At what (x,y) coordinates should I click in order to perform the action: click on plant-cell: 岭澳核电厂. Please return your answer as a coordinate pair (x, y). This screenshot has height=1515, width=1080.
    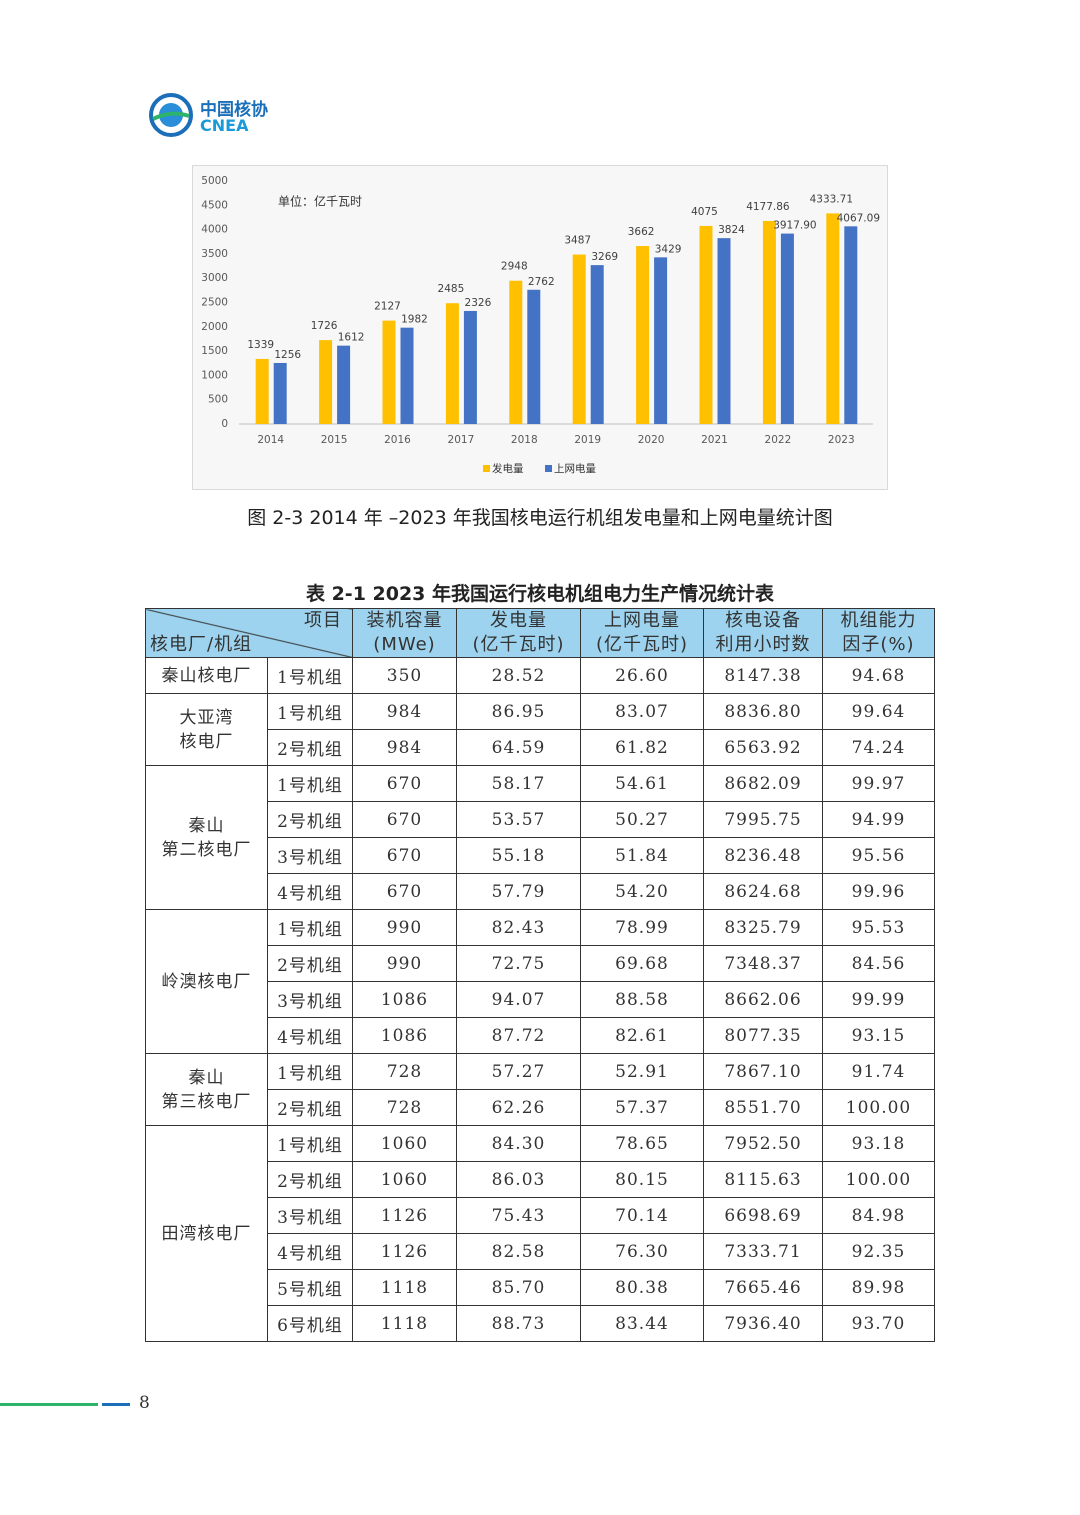
    Looking at the image, I should click on (206, 981).